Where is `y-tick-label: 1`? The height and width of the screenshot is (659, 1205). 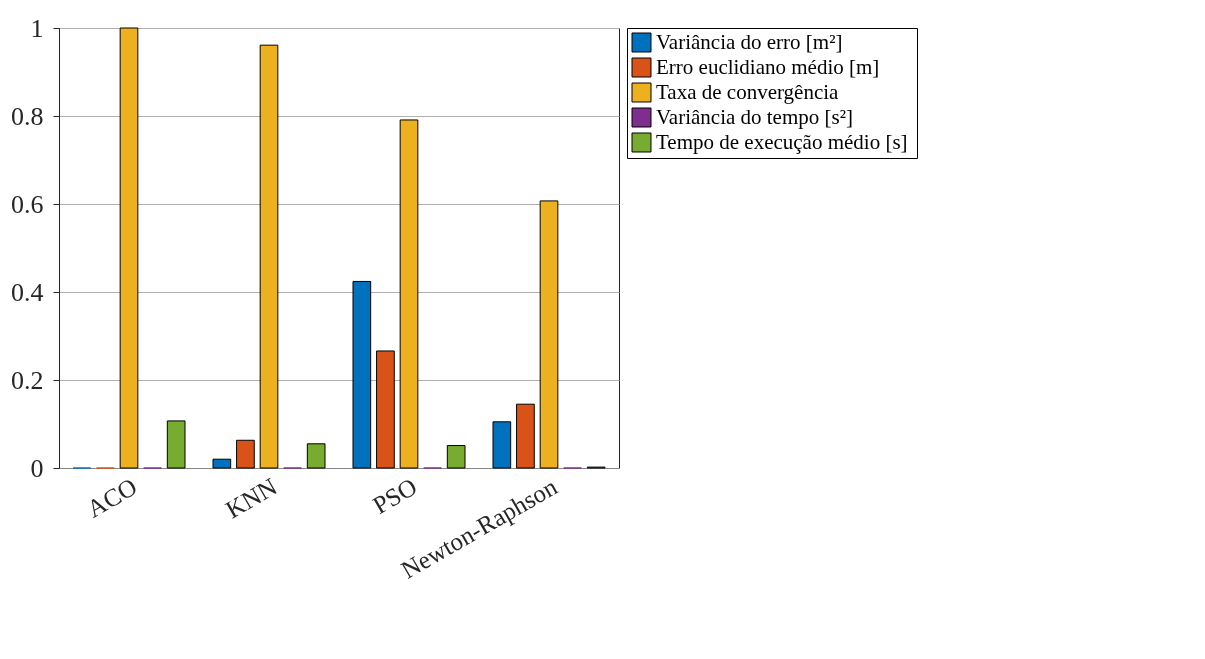
y-tick-label: 1 is located at coordinates (37, 28).